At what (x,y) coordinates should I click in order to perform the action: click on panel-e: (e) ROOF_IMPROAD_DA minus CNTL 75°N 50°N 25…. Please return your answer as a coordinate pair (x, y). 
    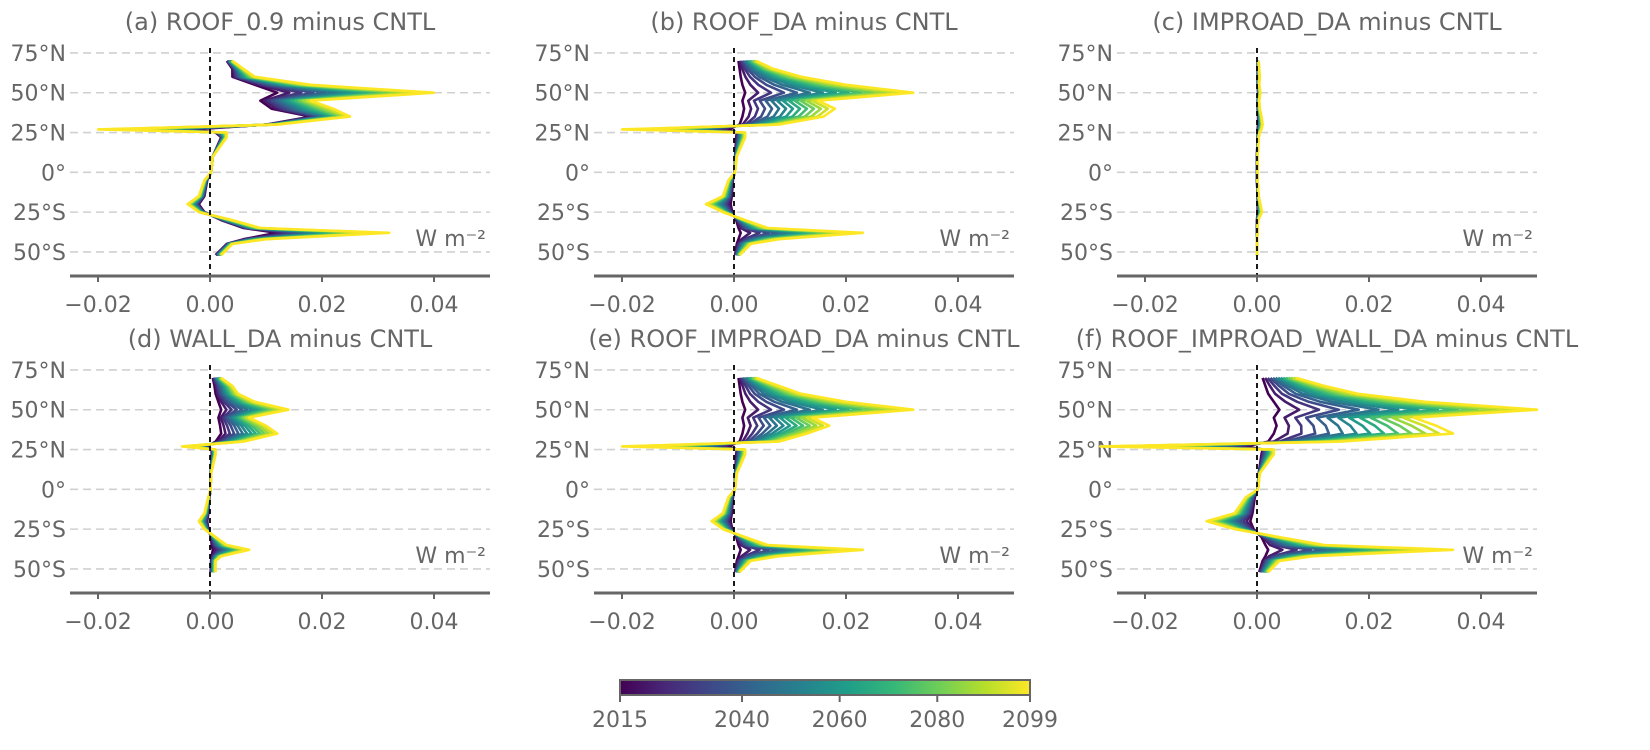
    Looking at the image, I should click on (778, 480).